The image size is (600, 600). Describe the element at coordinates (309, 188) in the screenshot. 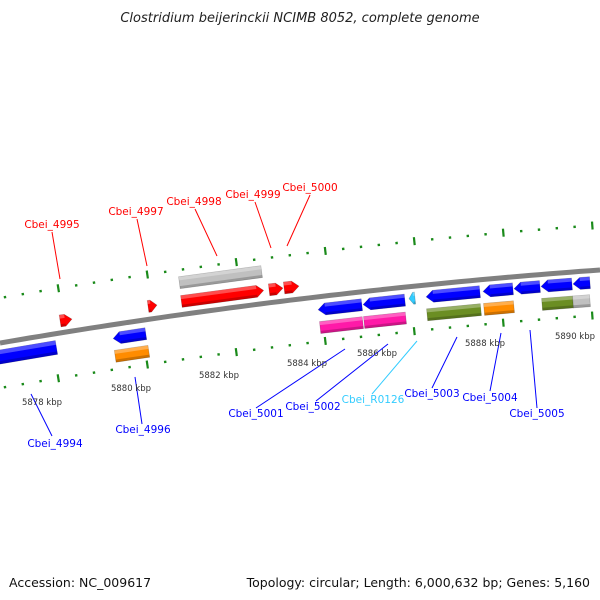

I see `gene-label-cbei_5000: Cbei_5000` at that location.